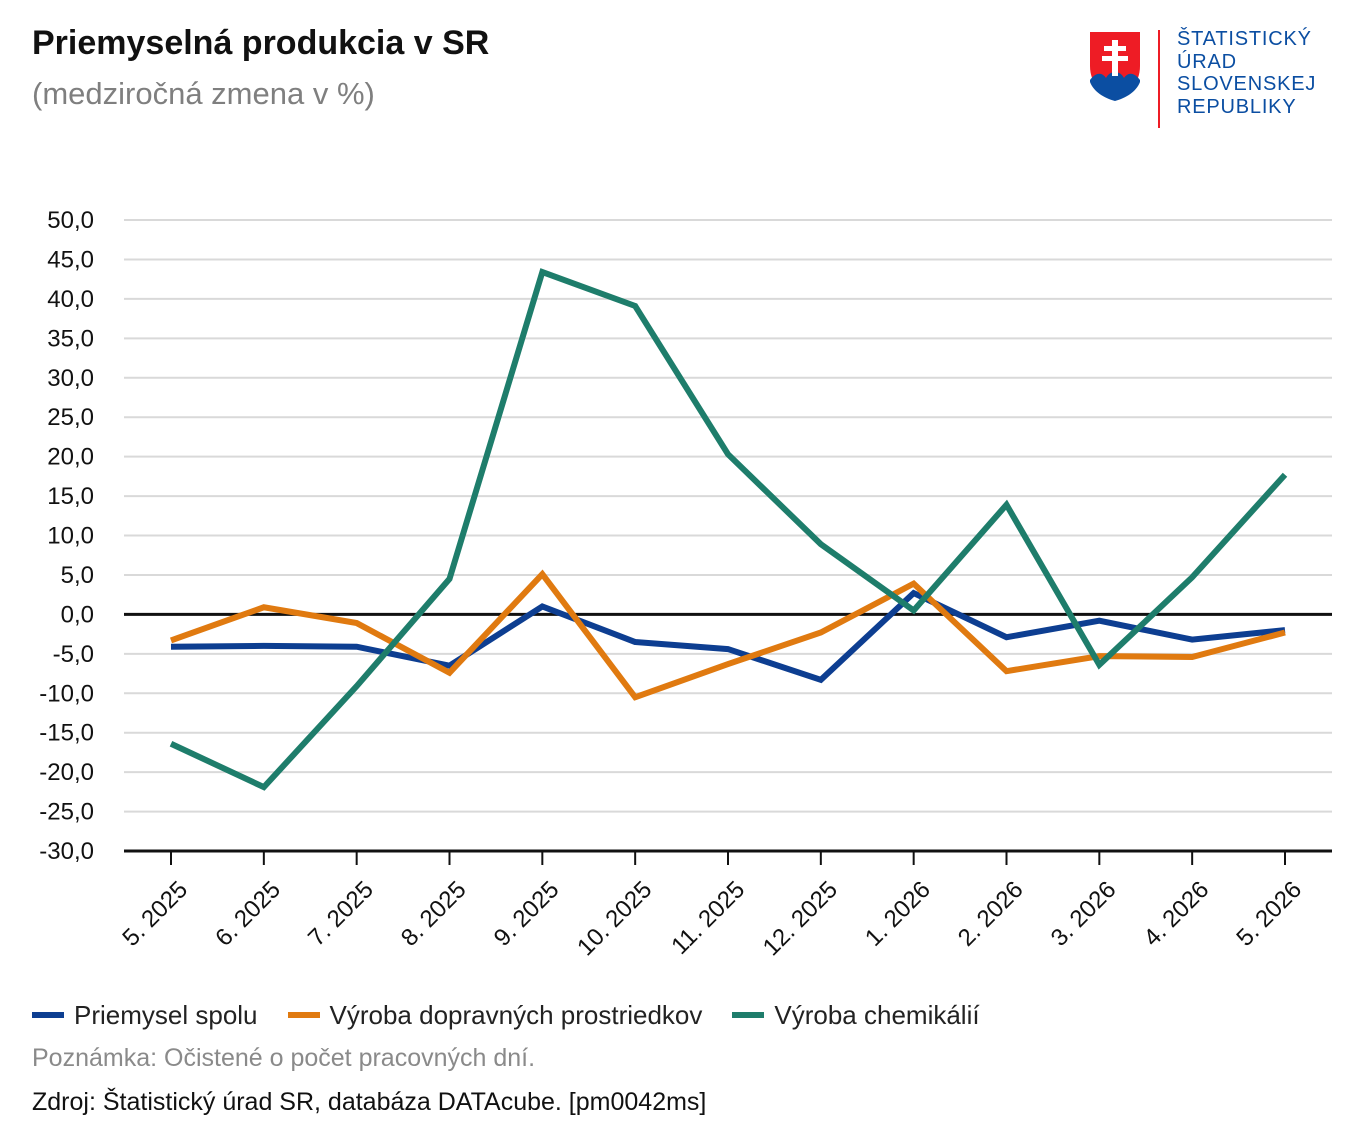 The height and width of the screenshot is (1140, 1362). What do you see at coordinates (70, 299) in the screenshot?
I see `y-tick-label: 40,0` at bounding box center [70, 299].